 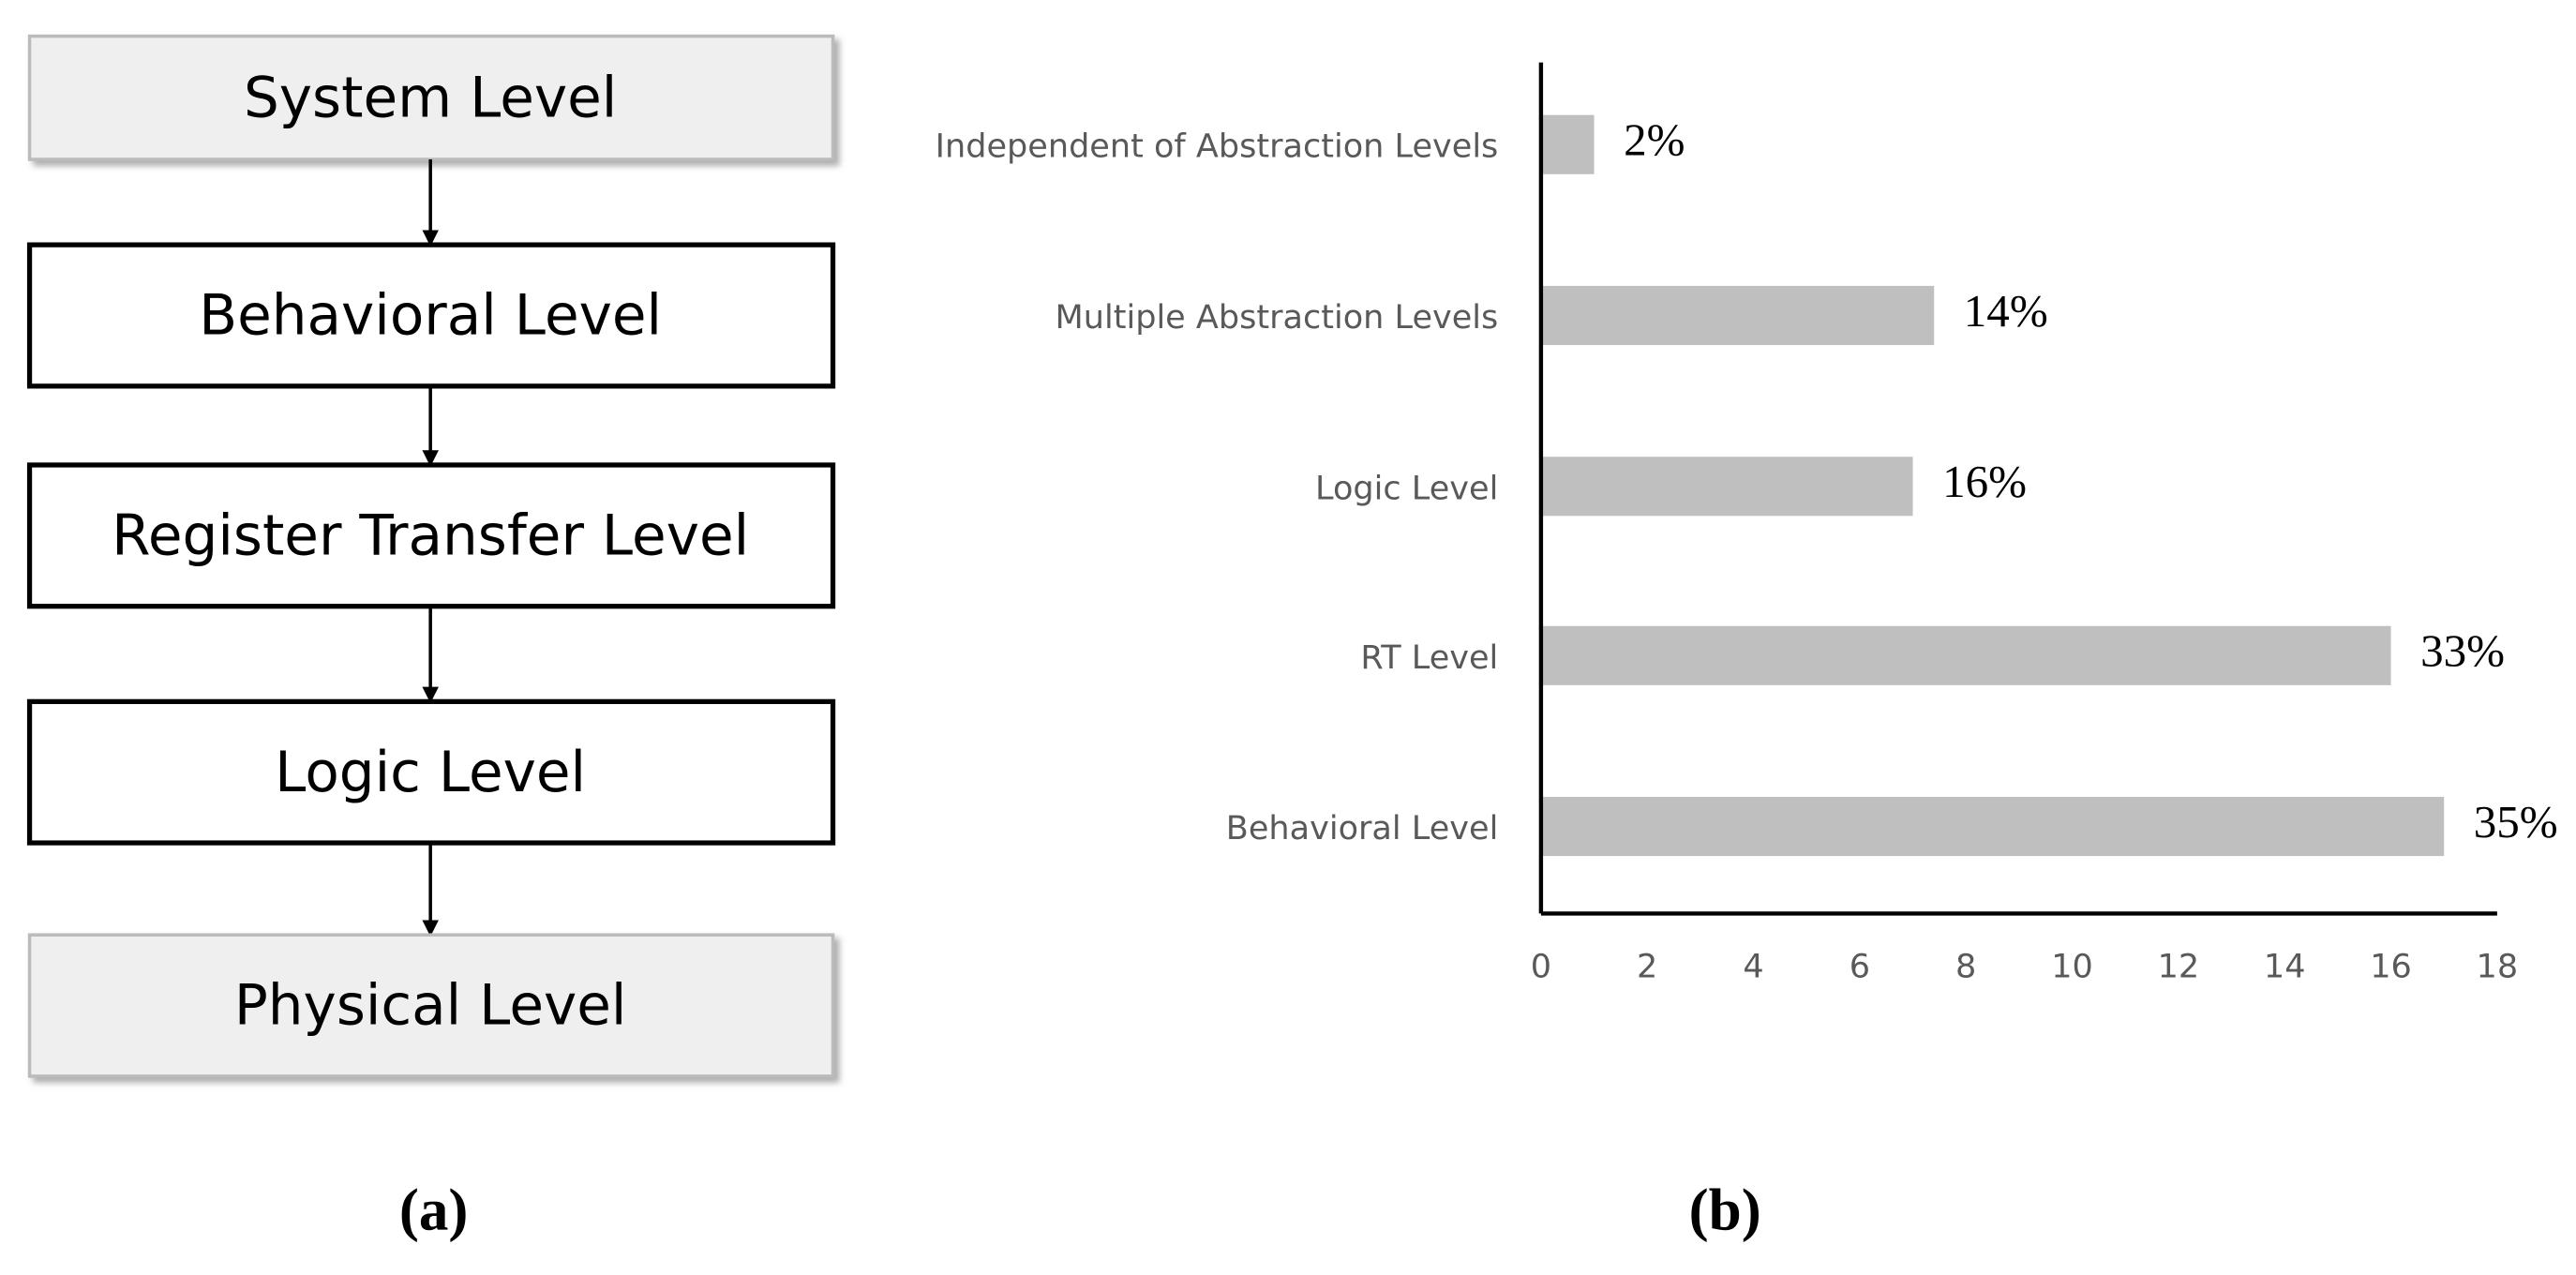 I want to click on value-label: 14%, so click(x=2006, y=311).